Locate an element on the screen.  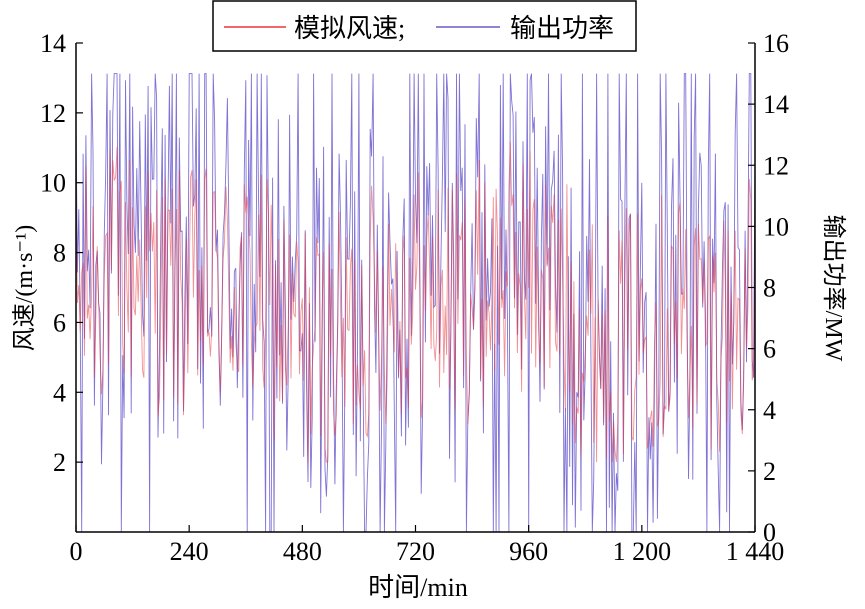
y-left-tick-label: 4 is located at coordinates (59, 392).